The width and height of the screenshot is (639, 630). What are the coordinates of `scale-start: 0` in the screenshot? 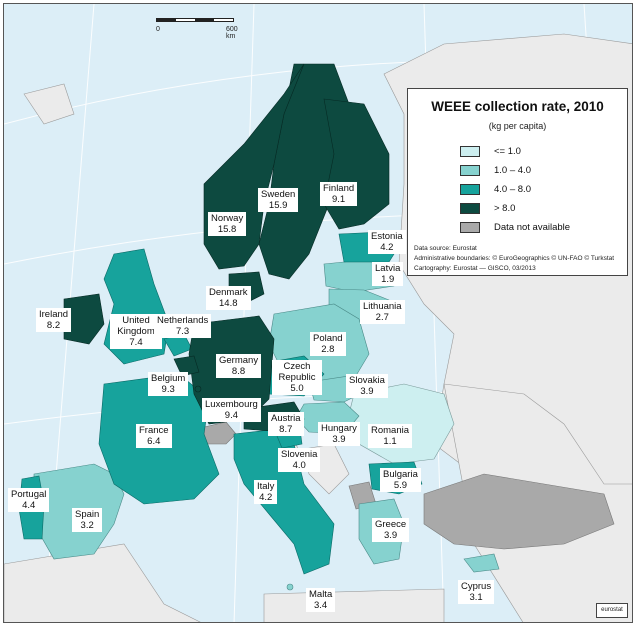 It's located at (158, 29).